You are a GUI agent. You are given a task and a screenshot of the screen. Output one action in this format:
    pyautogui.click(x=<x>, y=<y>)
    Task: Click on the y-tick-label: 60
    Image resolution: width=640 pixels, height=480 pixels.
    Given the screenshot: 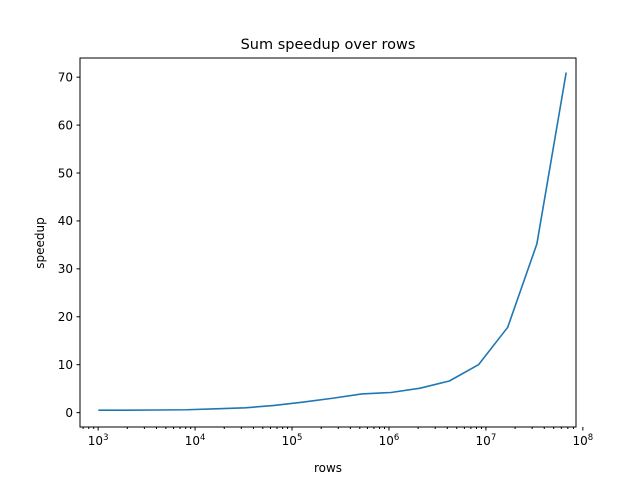 What is the action you would take?
    pyautogui.click(x=65, y=125)
    